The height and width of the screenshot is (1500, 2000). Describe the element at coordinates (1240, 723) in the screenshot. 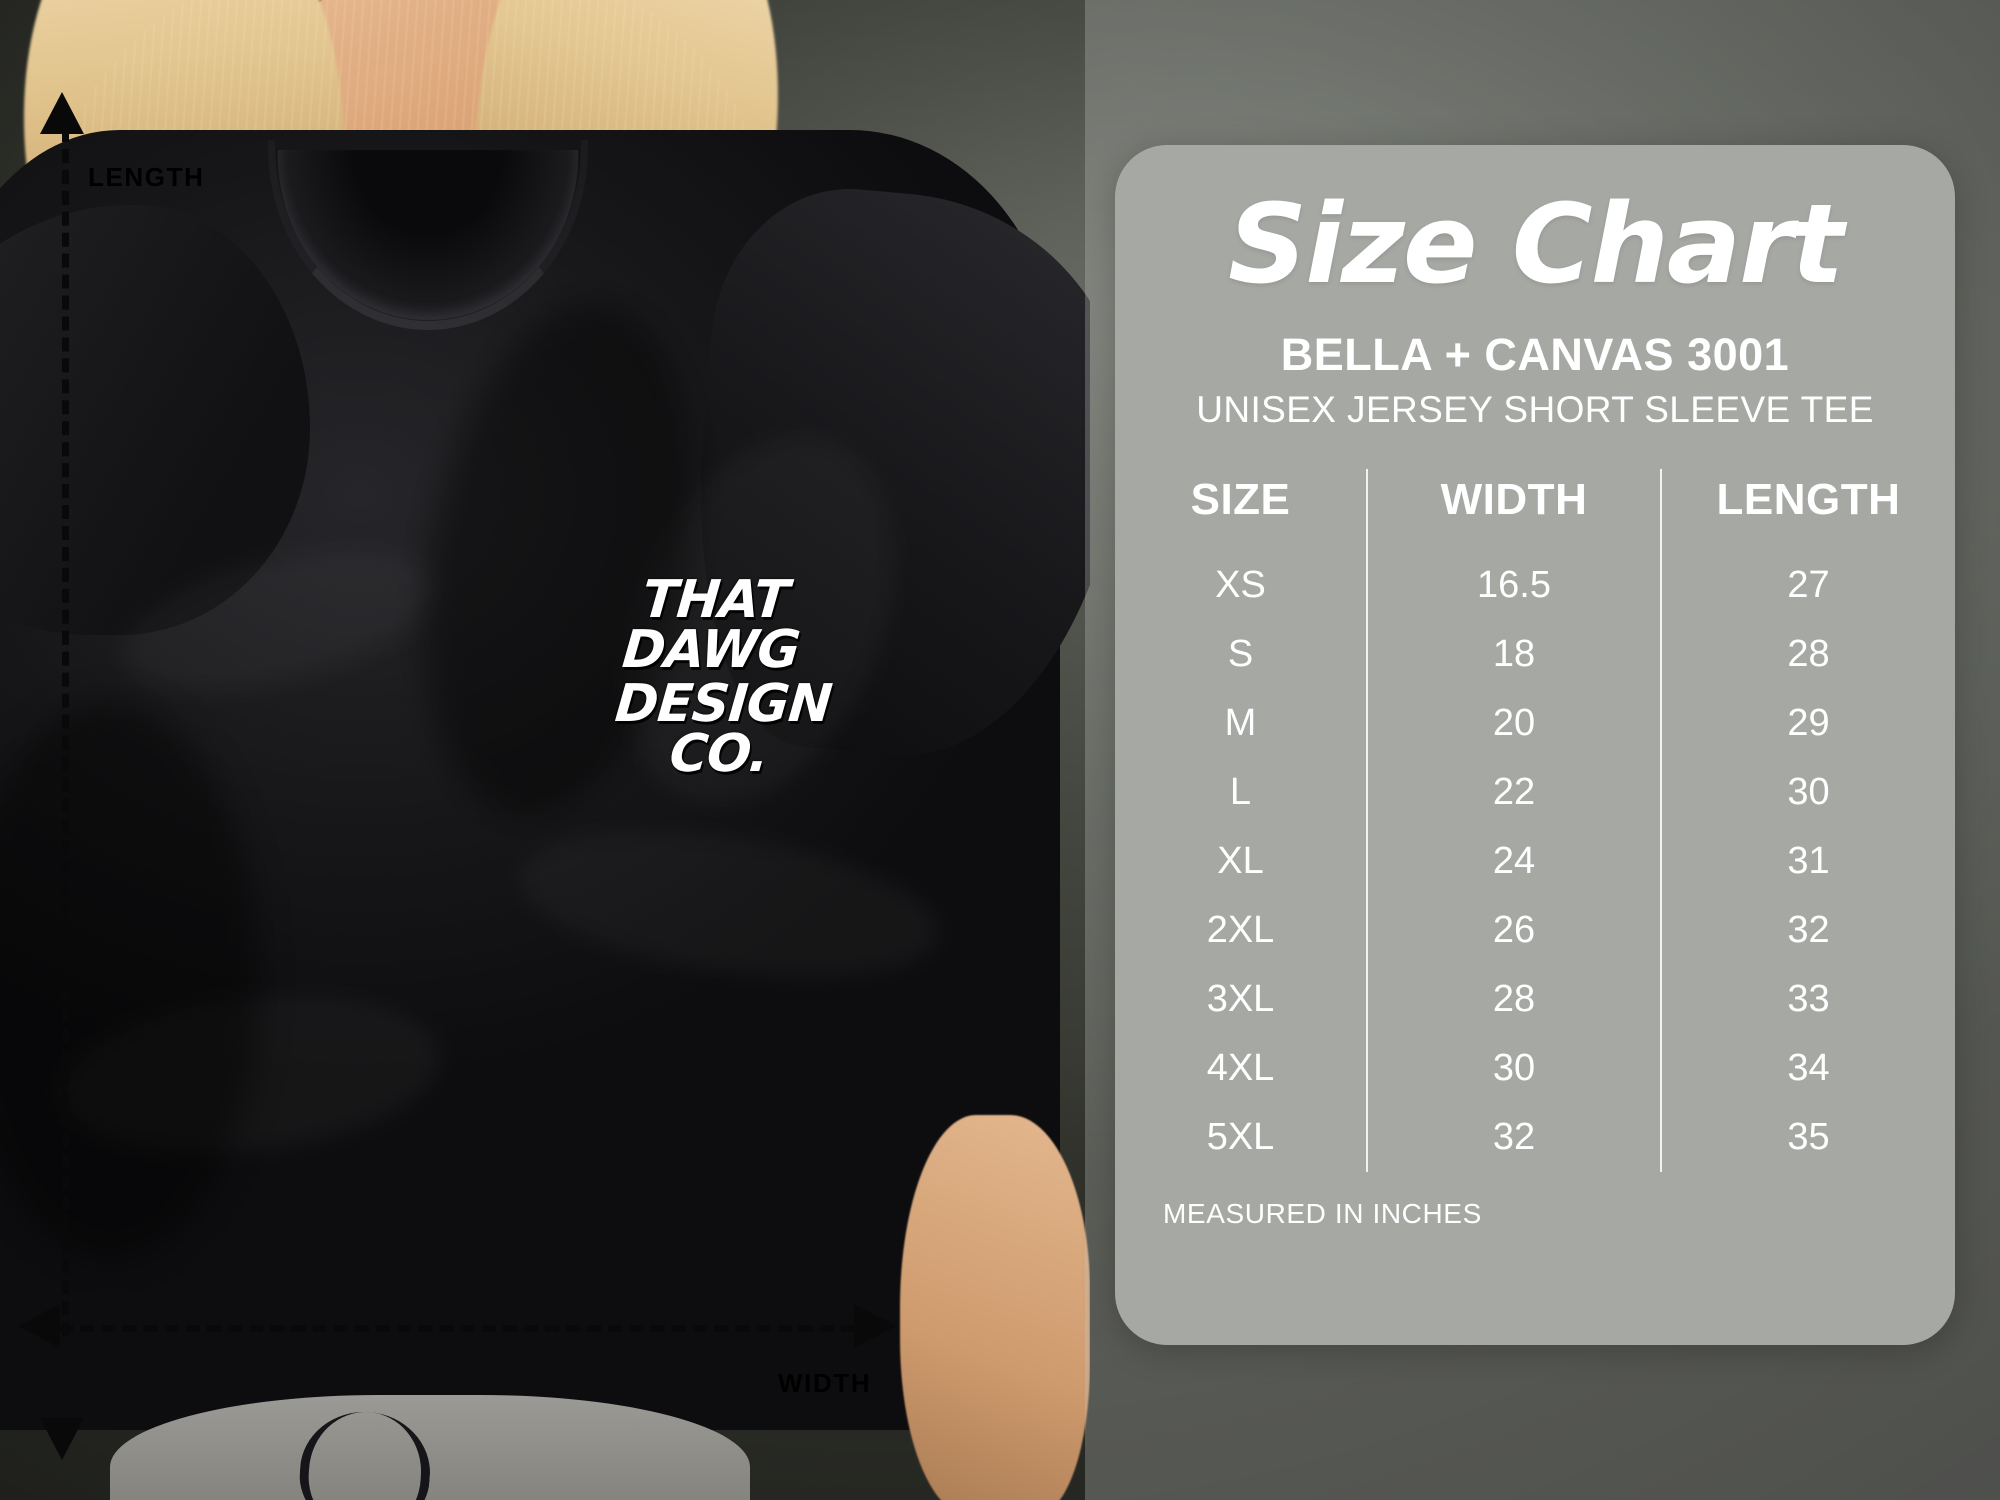

I see `cell-size: M` at that location.